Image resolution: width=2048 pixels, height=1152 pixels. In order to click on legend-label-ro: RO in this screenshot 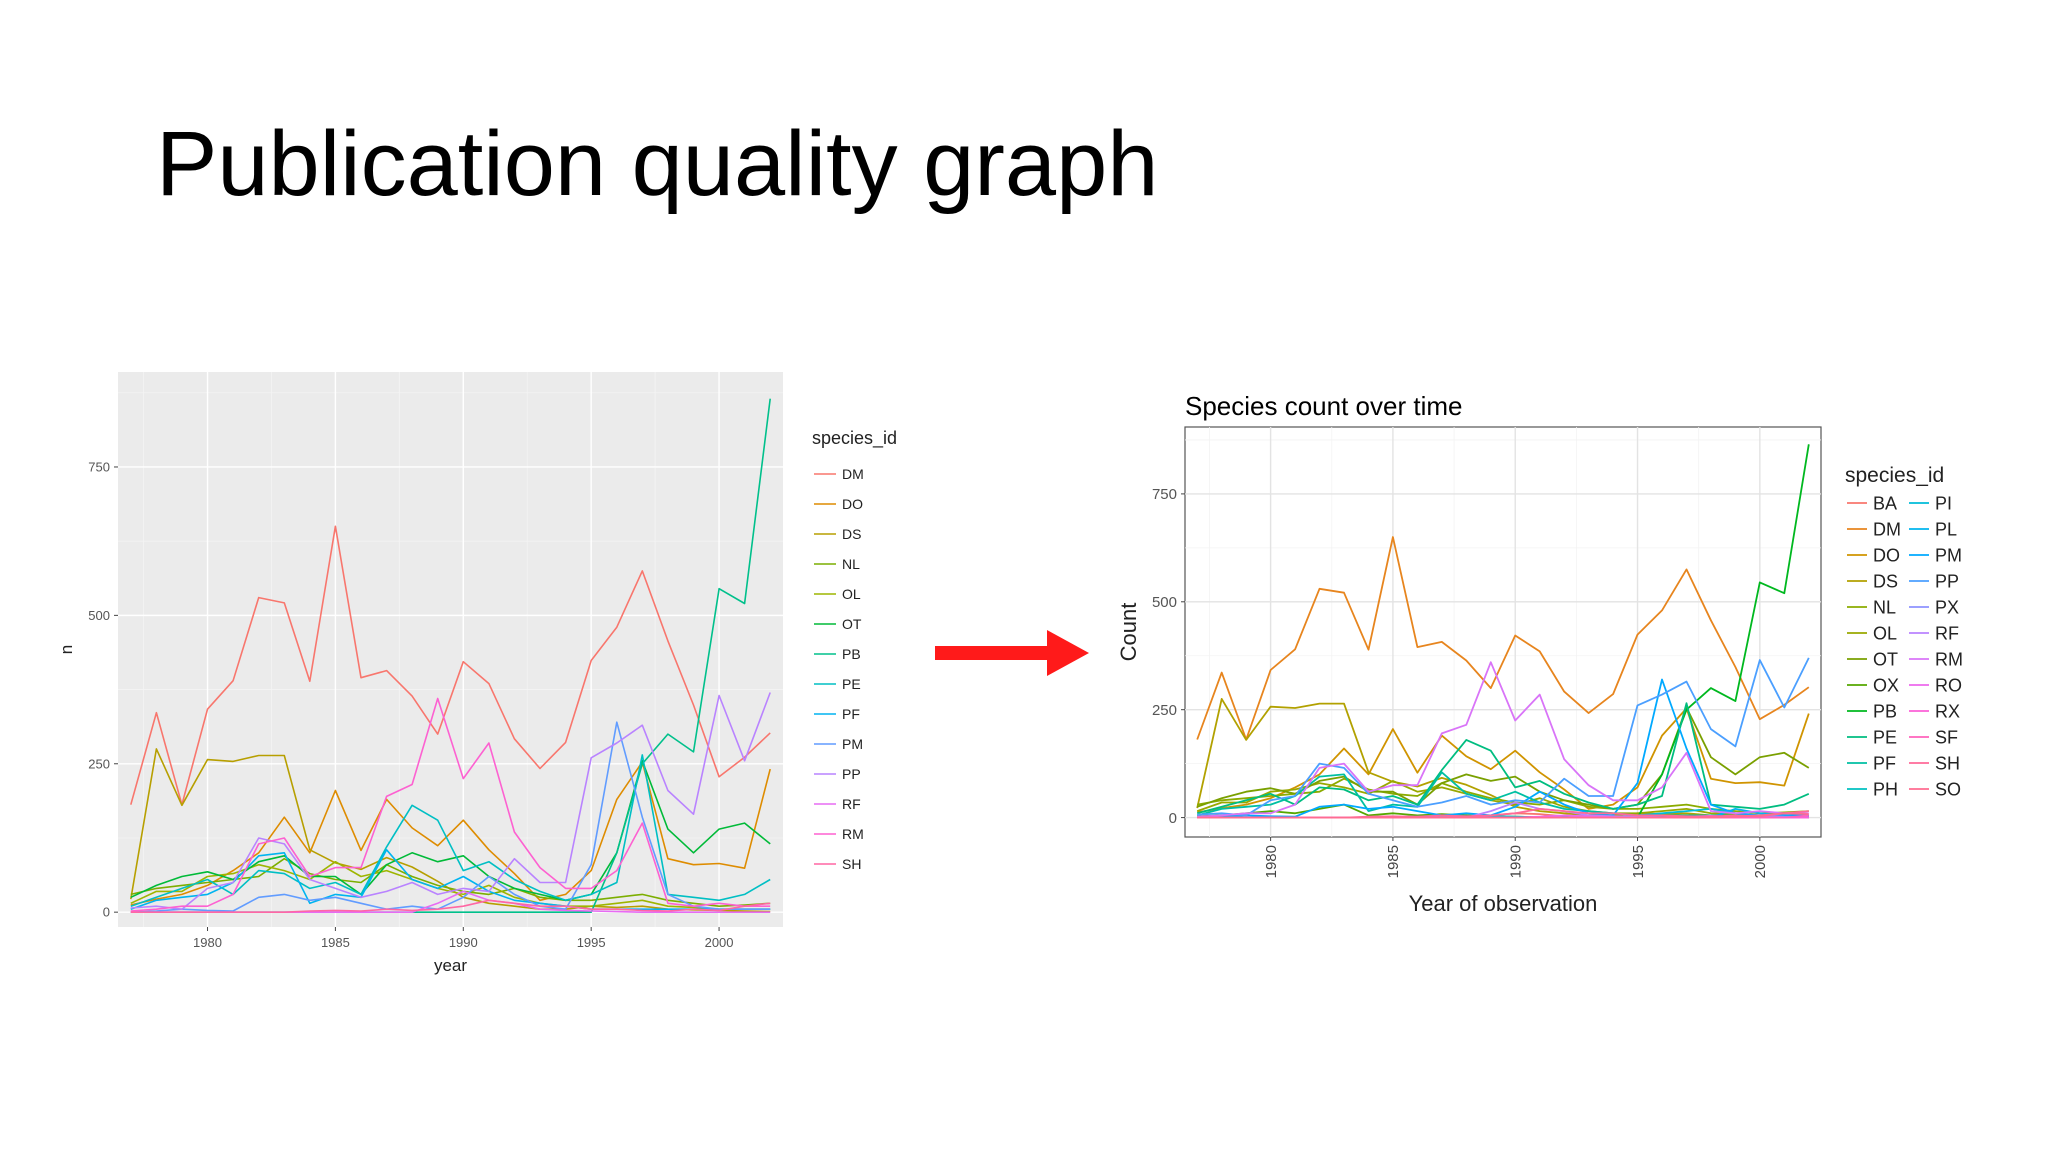, I will do `click(1948, 685)`.